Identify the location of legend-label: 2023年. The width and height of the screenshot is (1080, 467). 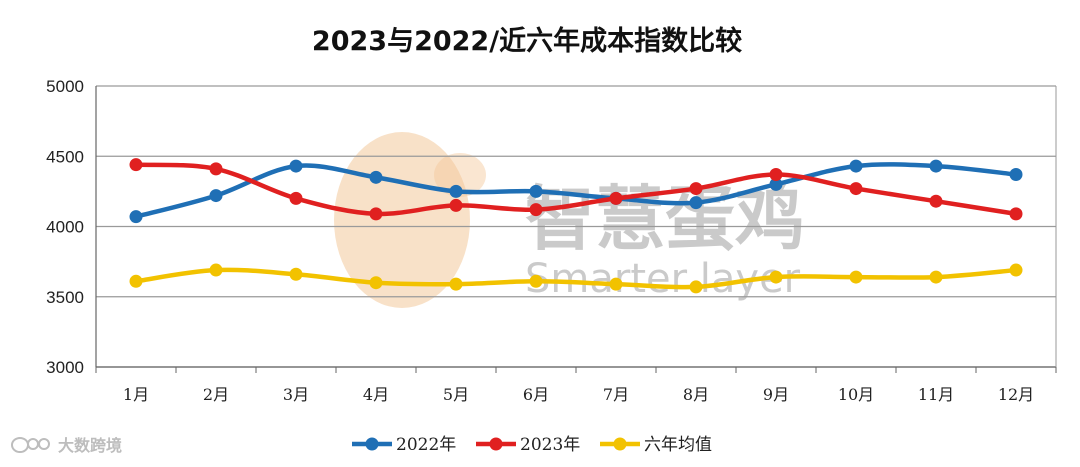
(550, 445).